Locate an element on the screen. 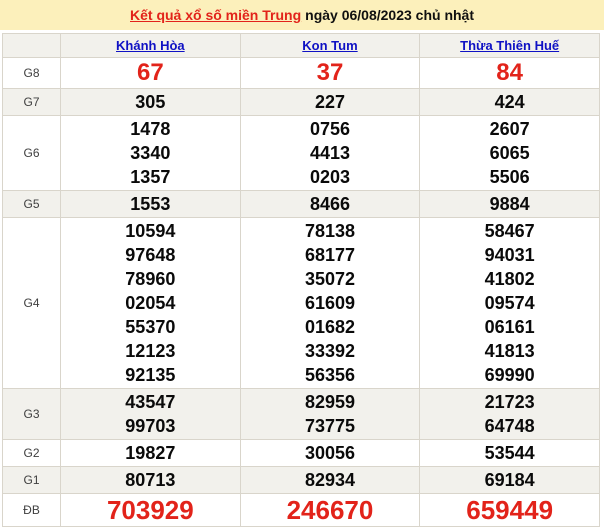  prize-number: 67 is located at coordinates (150, 72).